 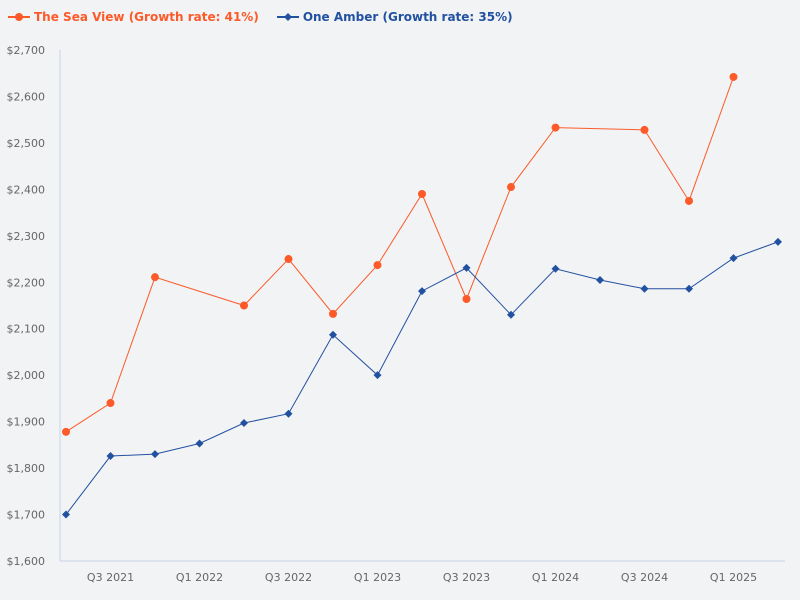 What do you see at coordinates (26, 282) in the screenshot?
I see `y-tick-label: $2,200` at bounding box center [26, 282].